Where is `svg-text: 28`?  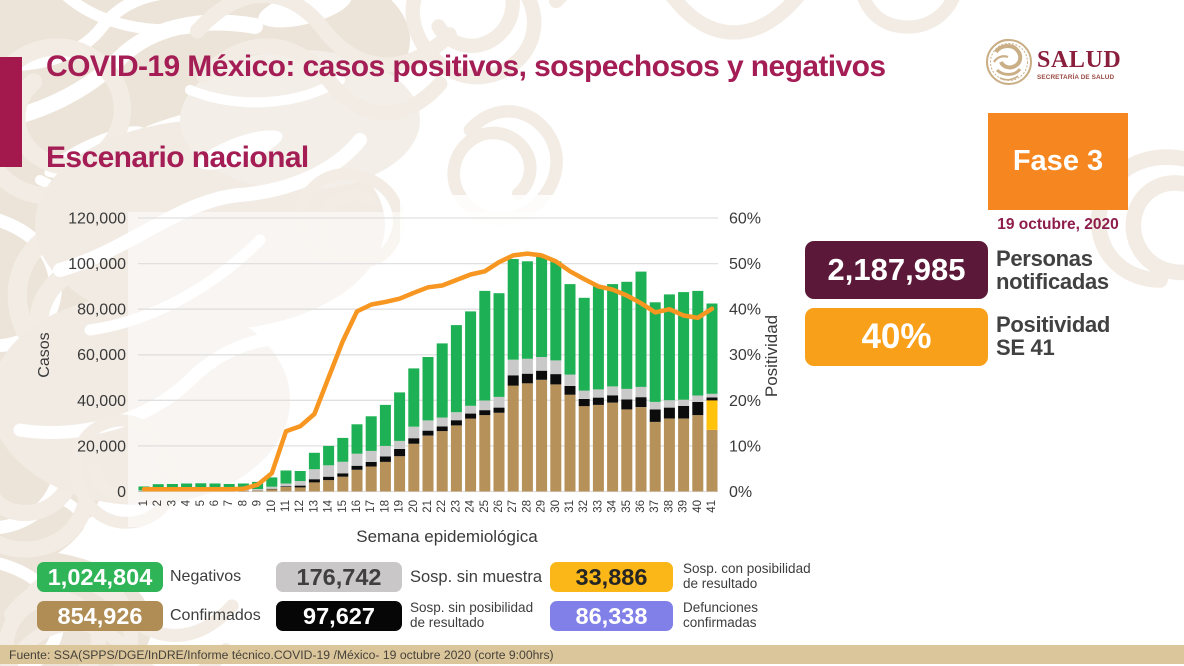
svg-text: 28 is located at coordinates (527, 506).